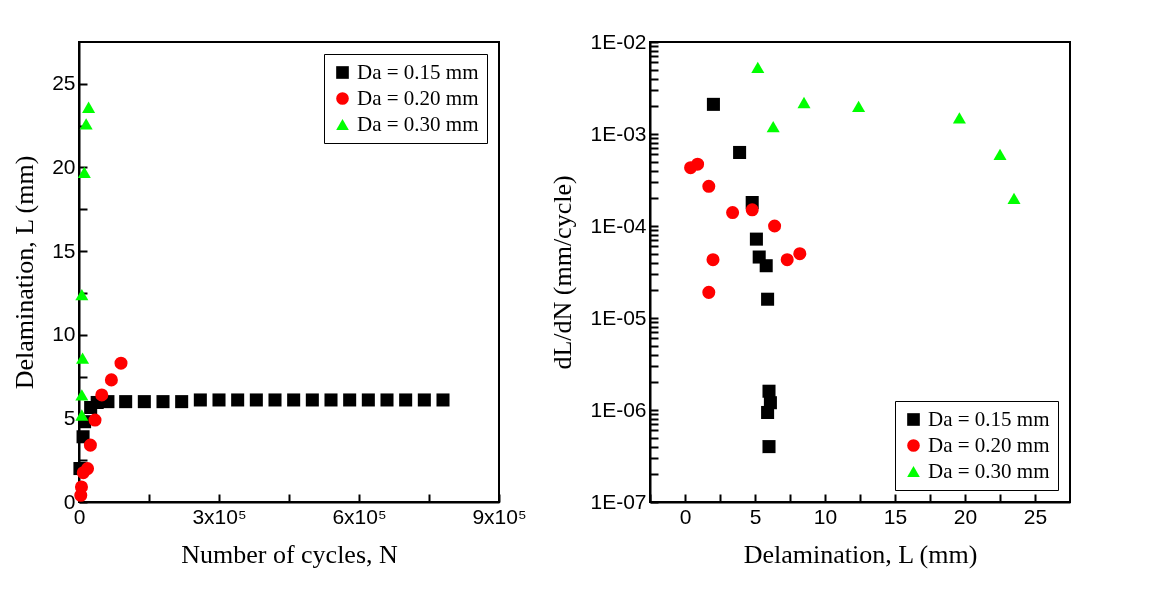  What do you see at coordinates (618, 225) in the screenshot?
I see `y-tick-label: 1E-04` at bounding box center [618, 225].